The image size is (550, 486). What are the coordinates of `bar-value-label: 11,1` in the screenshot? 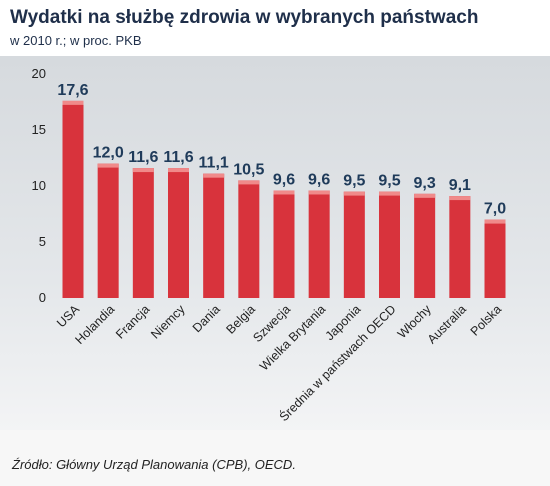 It's located at (214, 163).